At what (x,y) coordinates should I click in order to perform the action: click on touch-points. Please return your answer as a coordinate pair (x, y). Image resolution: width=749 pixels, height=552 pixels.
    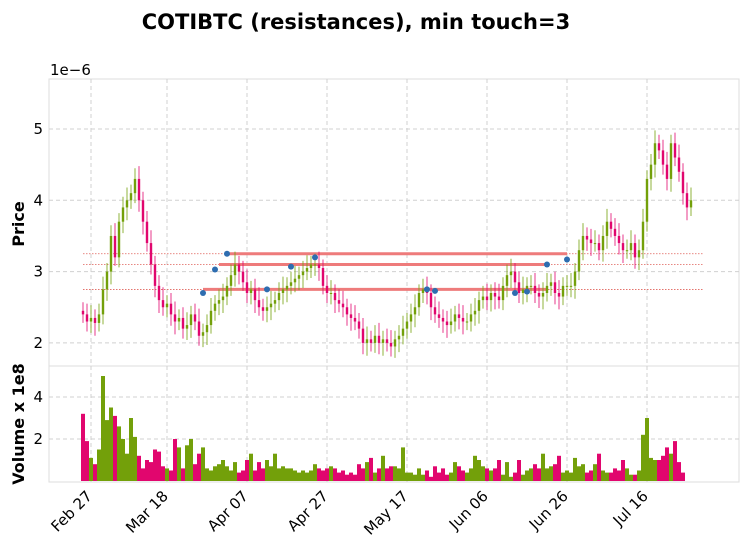
    Looking at the image, I should click on (385, 273).